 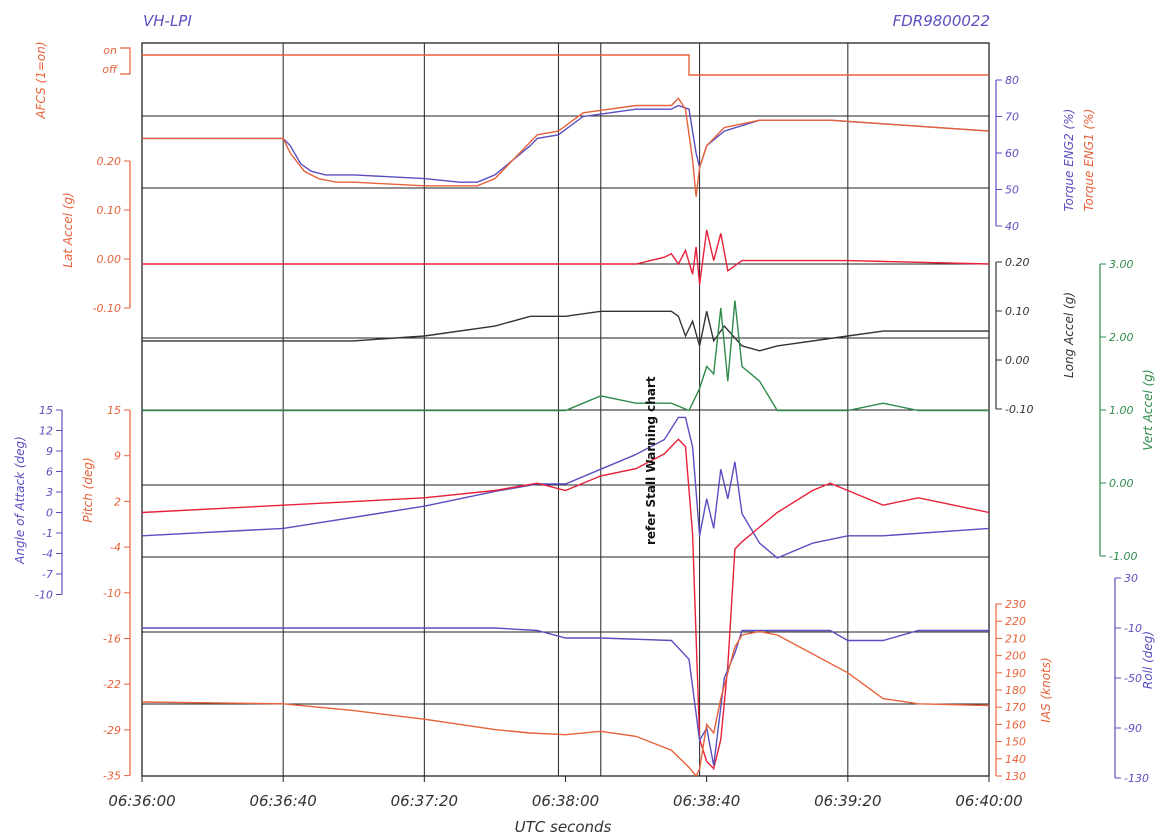 I want to click on x-tick-label: 06:36:00, so click(x=141, y=801).